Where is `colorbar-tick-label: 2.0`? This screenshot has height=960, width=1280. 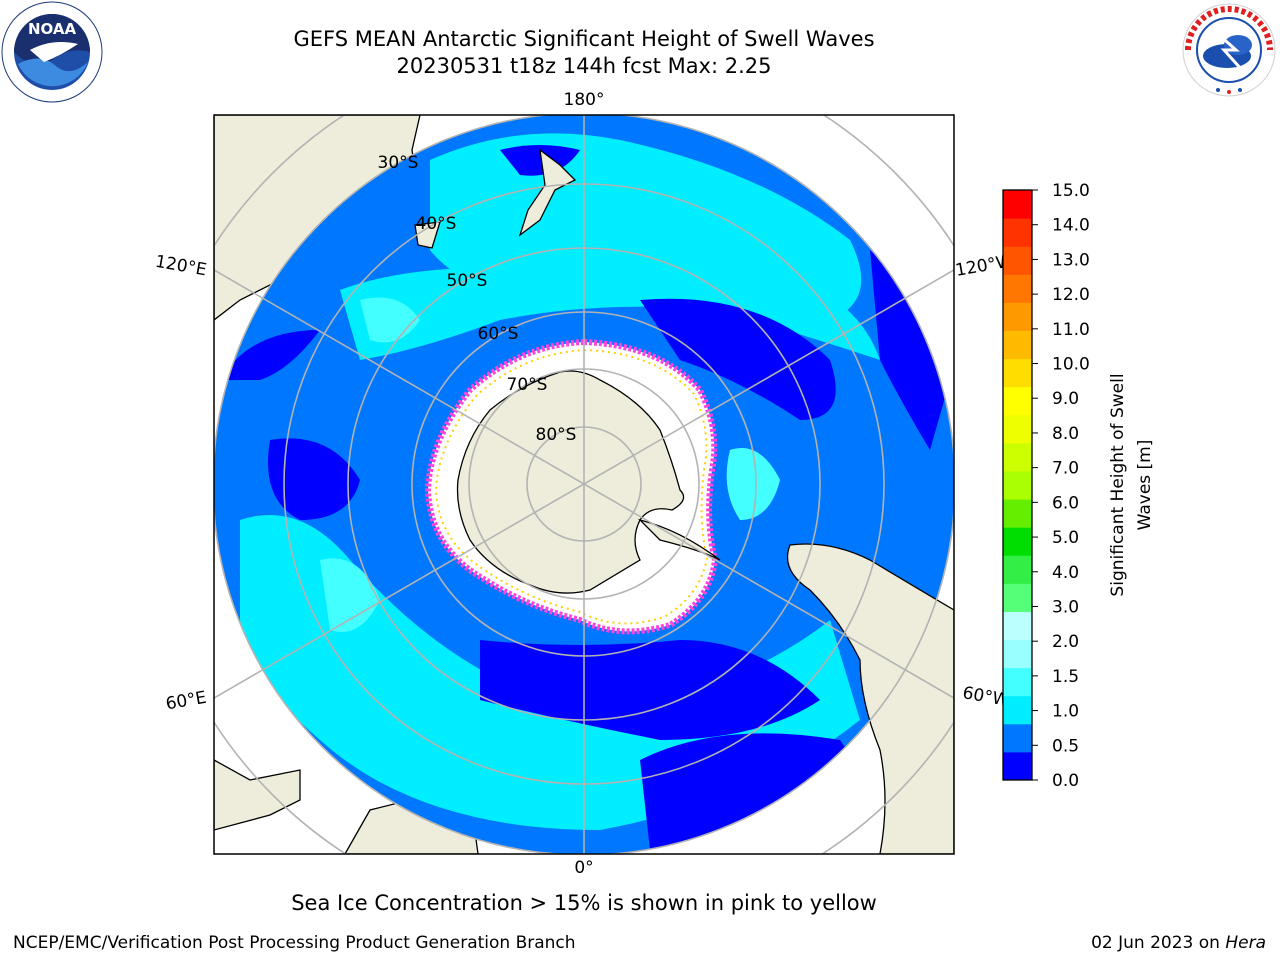 colorbar-tick-label: 2.0 is located at coordinates (1065, 642).